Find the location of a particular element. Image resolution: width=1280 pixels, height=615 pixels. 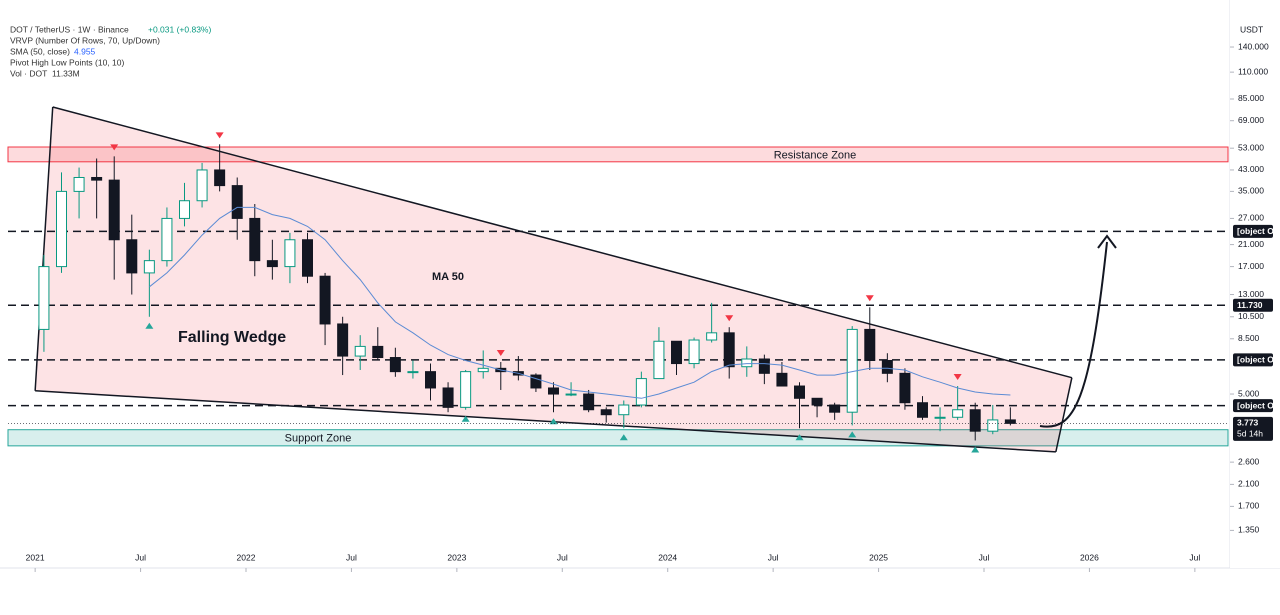

indicator-value: 4.955 is located at coordinates (85, 51).